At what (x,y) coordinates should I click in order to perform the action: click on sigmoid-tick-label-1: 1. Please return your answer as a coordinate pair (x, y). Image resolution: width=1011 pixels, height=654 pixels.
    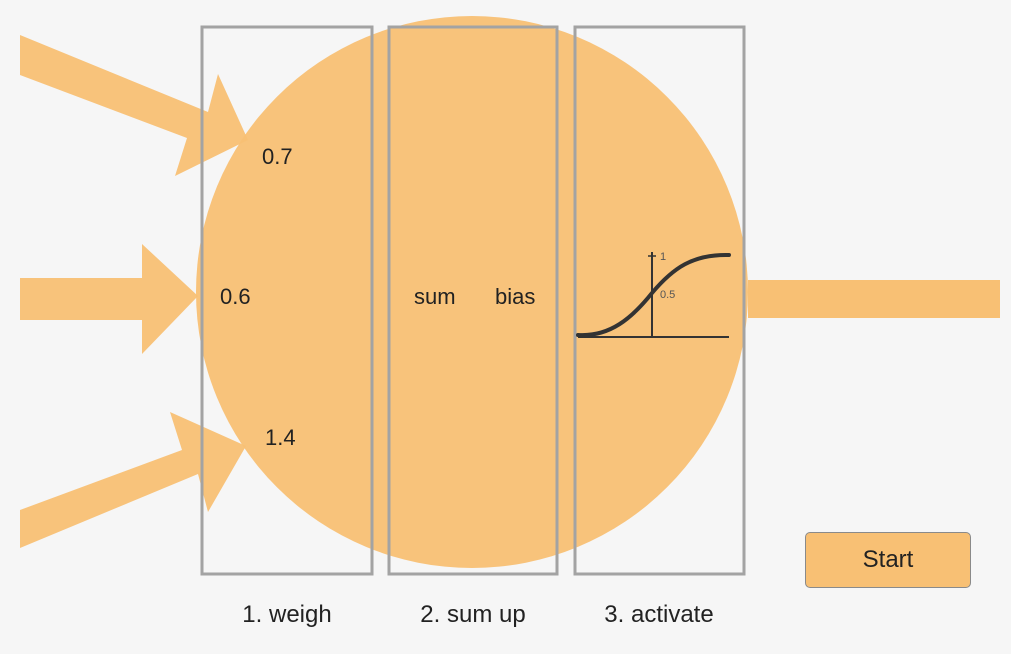
    Looking at the image, I should click on (663, 257).